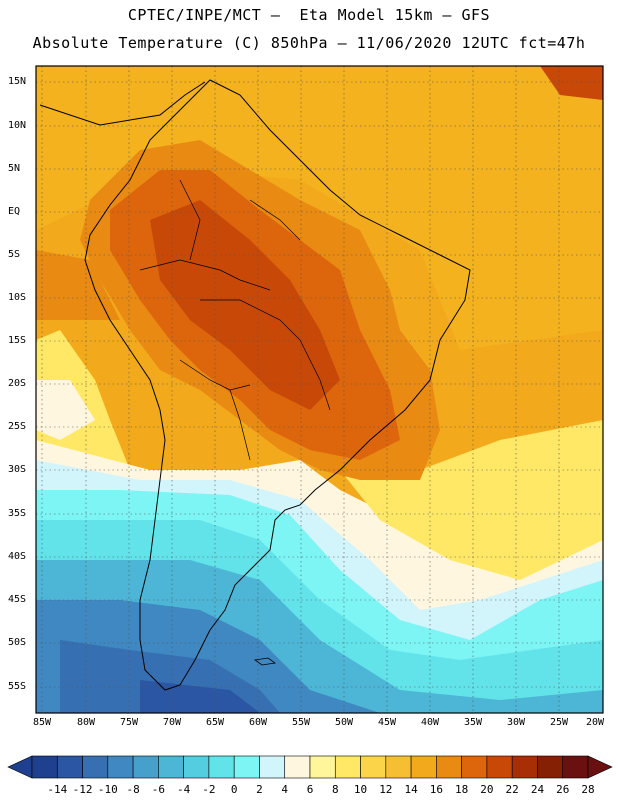  Describe the element at coordinates (559, 722) in the screenshot. I see `lon-label: 25W` at that location.